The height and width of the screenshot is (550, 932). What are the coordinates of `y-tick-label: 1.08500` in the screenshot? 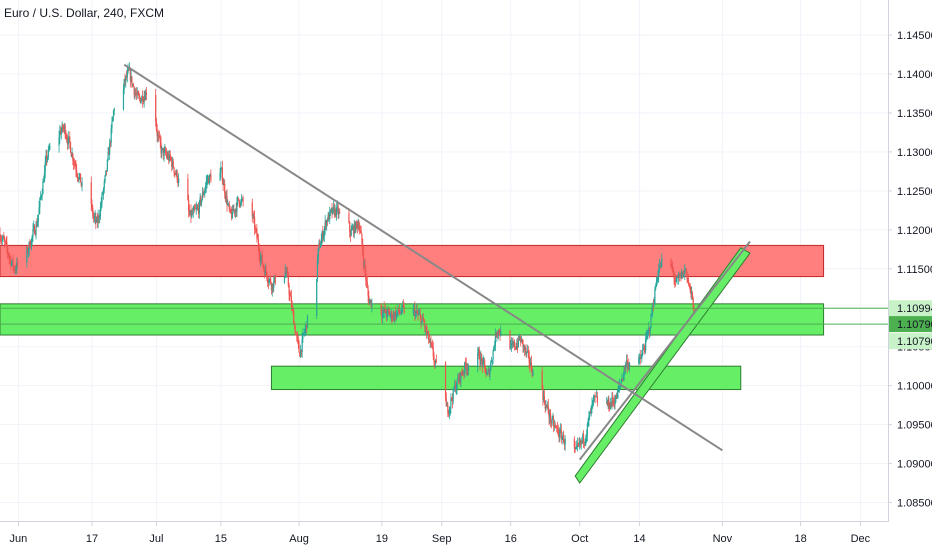 It's located at (914, 504).